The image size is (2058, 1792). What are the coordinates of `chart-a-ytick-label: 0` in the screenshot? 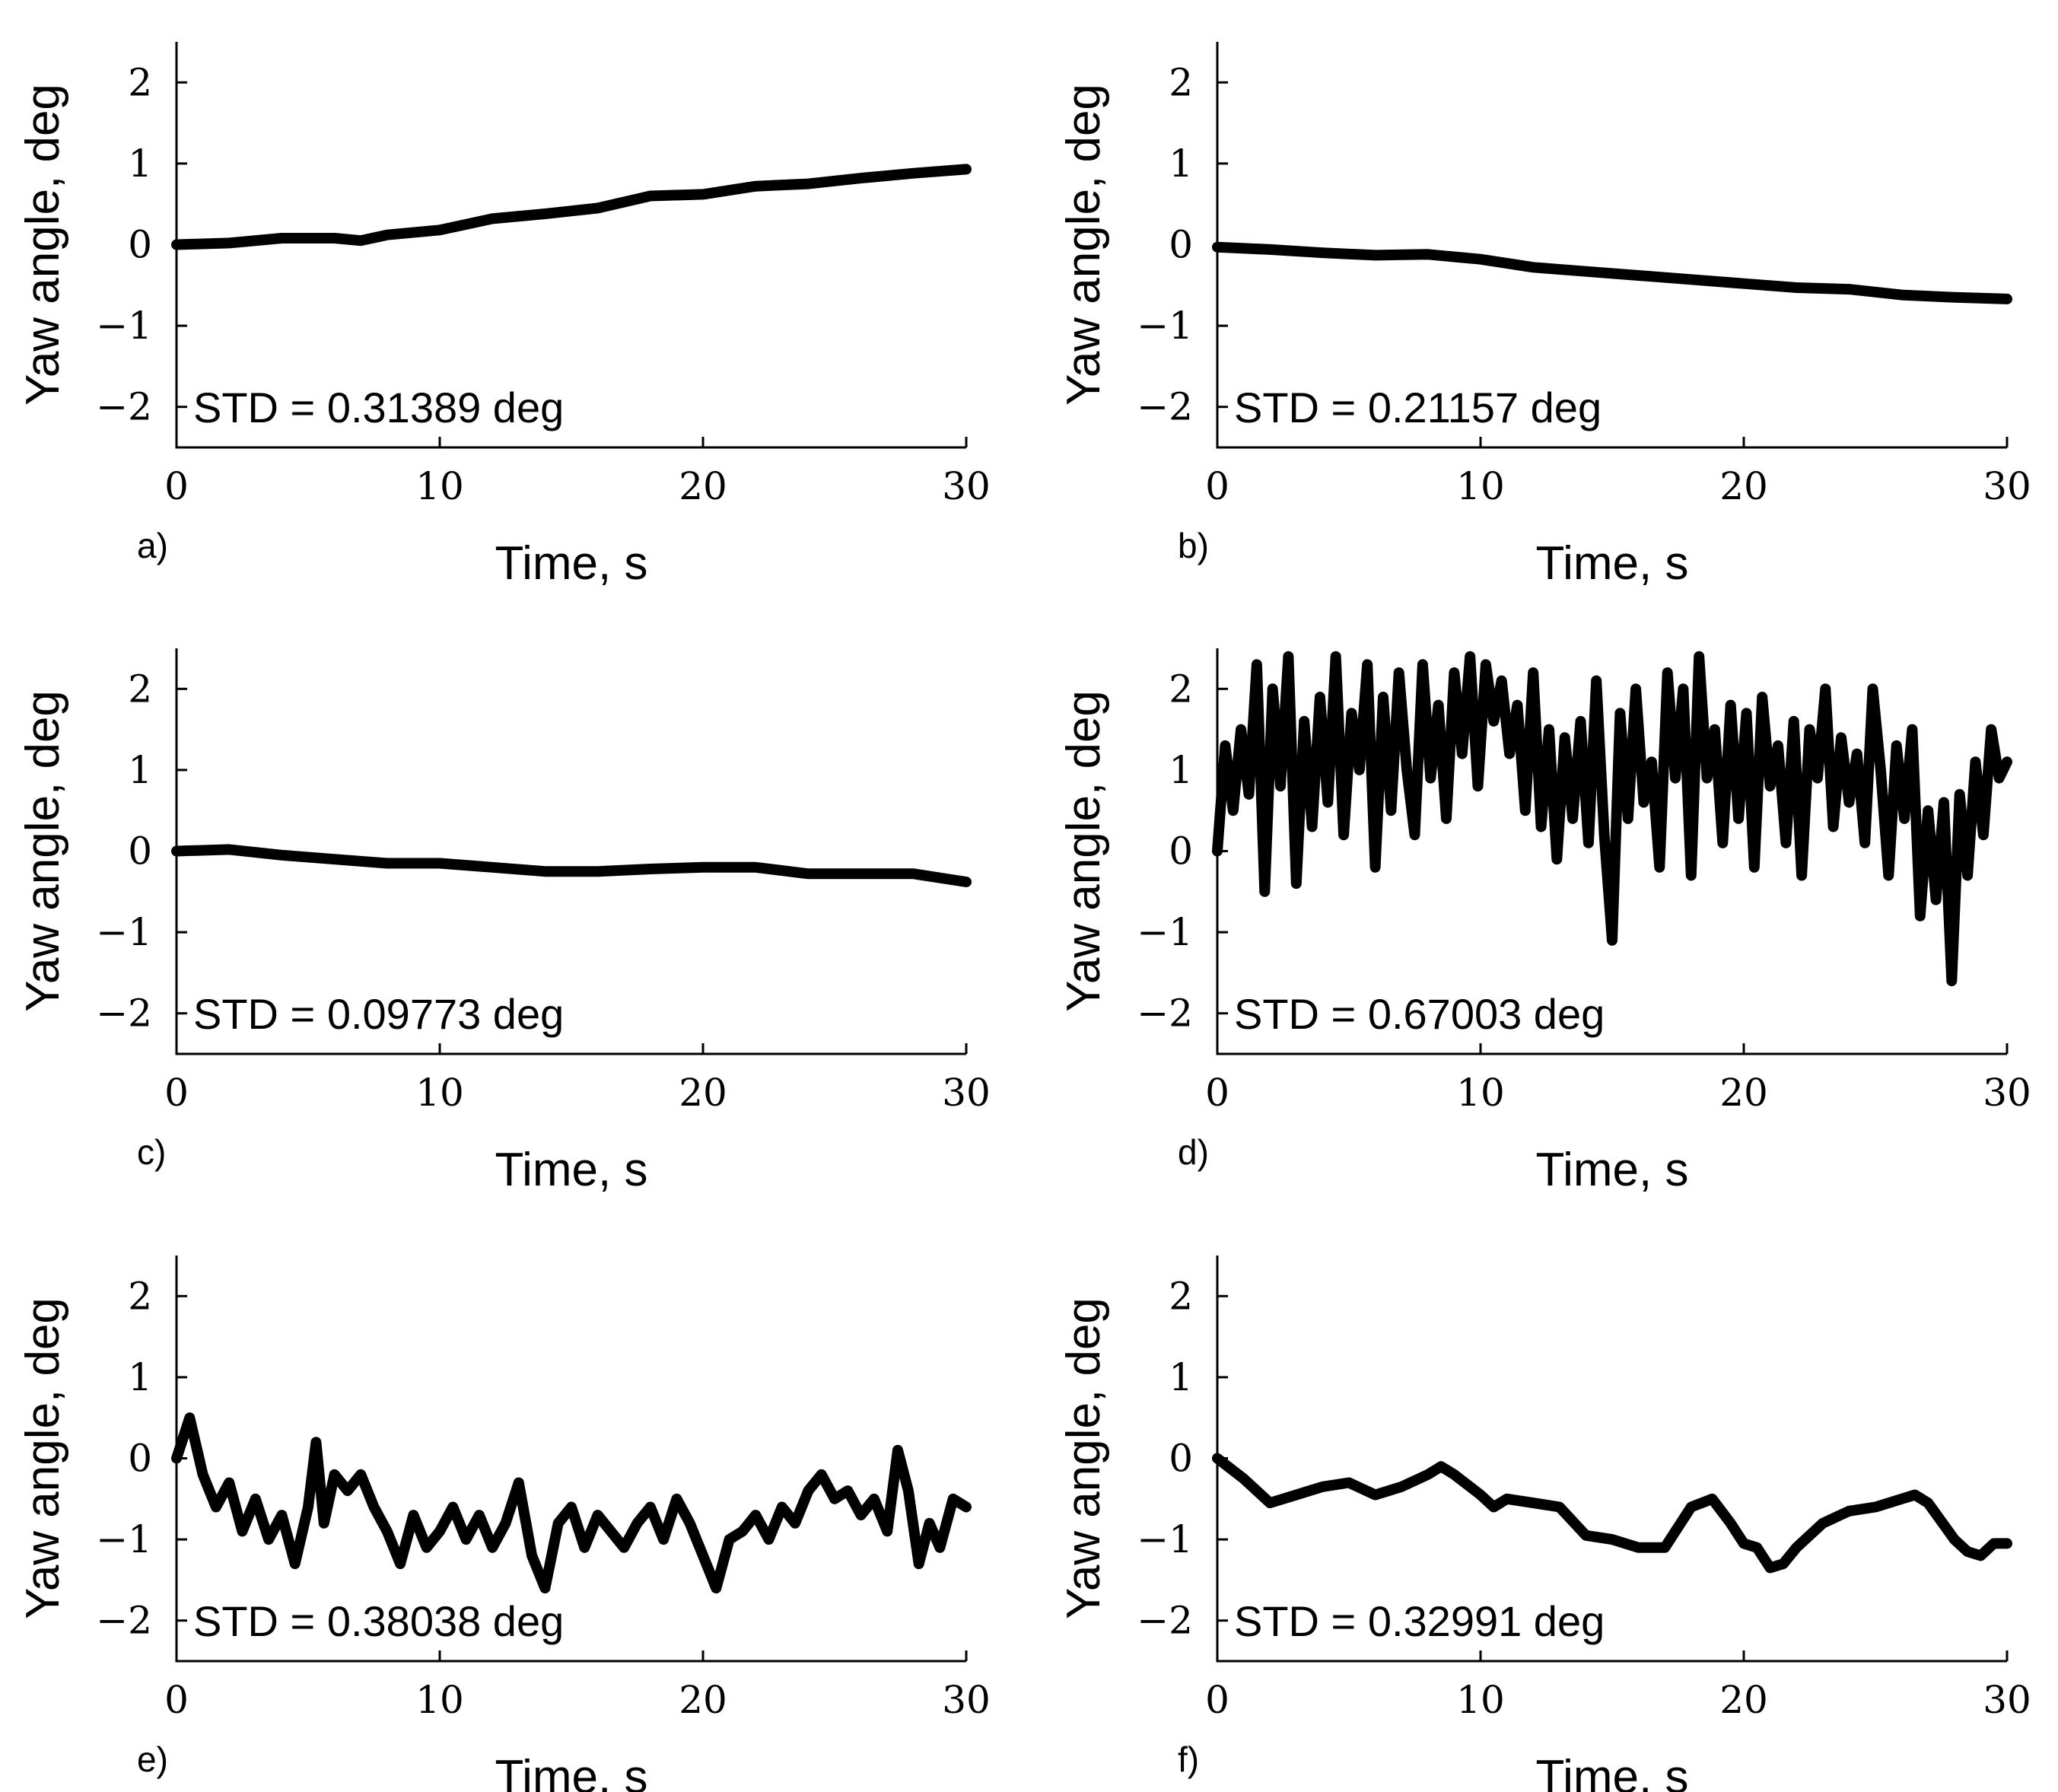 It's located at (140, 245).